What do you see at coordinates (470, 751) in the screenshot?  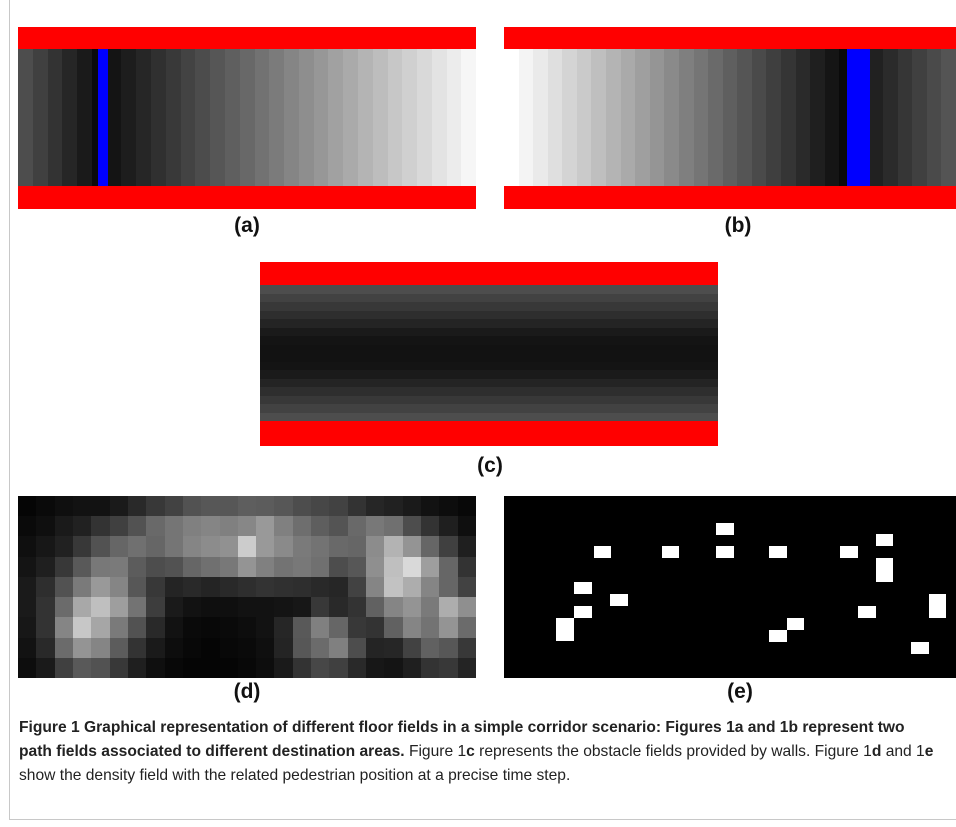 I see `caption-ref: c` at bounding box center [470, 751].